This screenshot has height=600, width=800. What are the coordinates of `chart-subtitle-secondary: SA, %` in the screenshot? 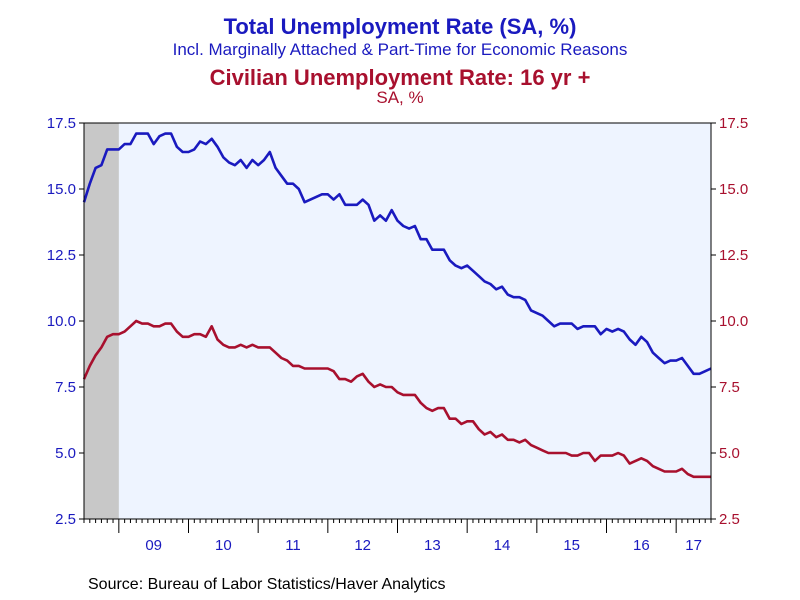 It's located at (400, 97).